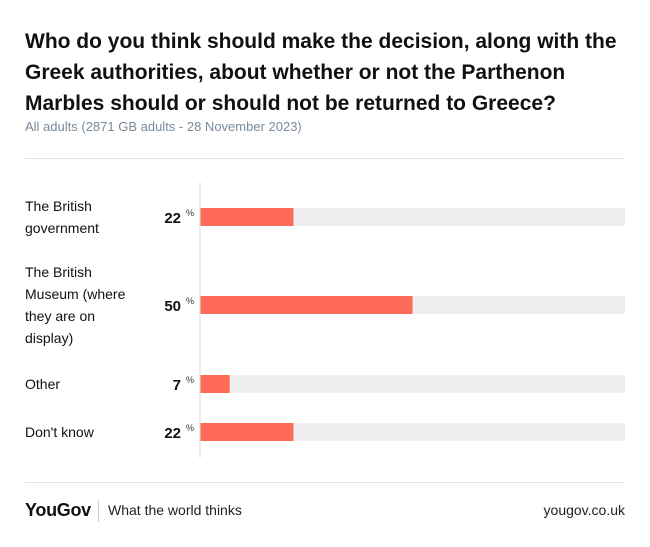  What do you see at coordinates (42, 384) in the screenshot?
I see `category-label: Other` at bounding box center [42, 384].